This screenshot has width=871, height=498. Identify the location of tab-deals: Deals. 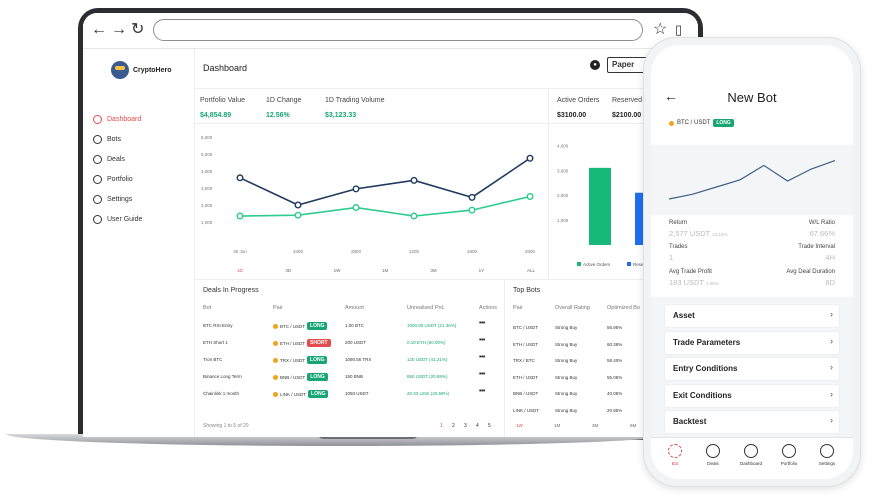
(713, 455).